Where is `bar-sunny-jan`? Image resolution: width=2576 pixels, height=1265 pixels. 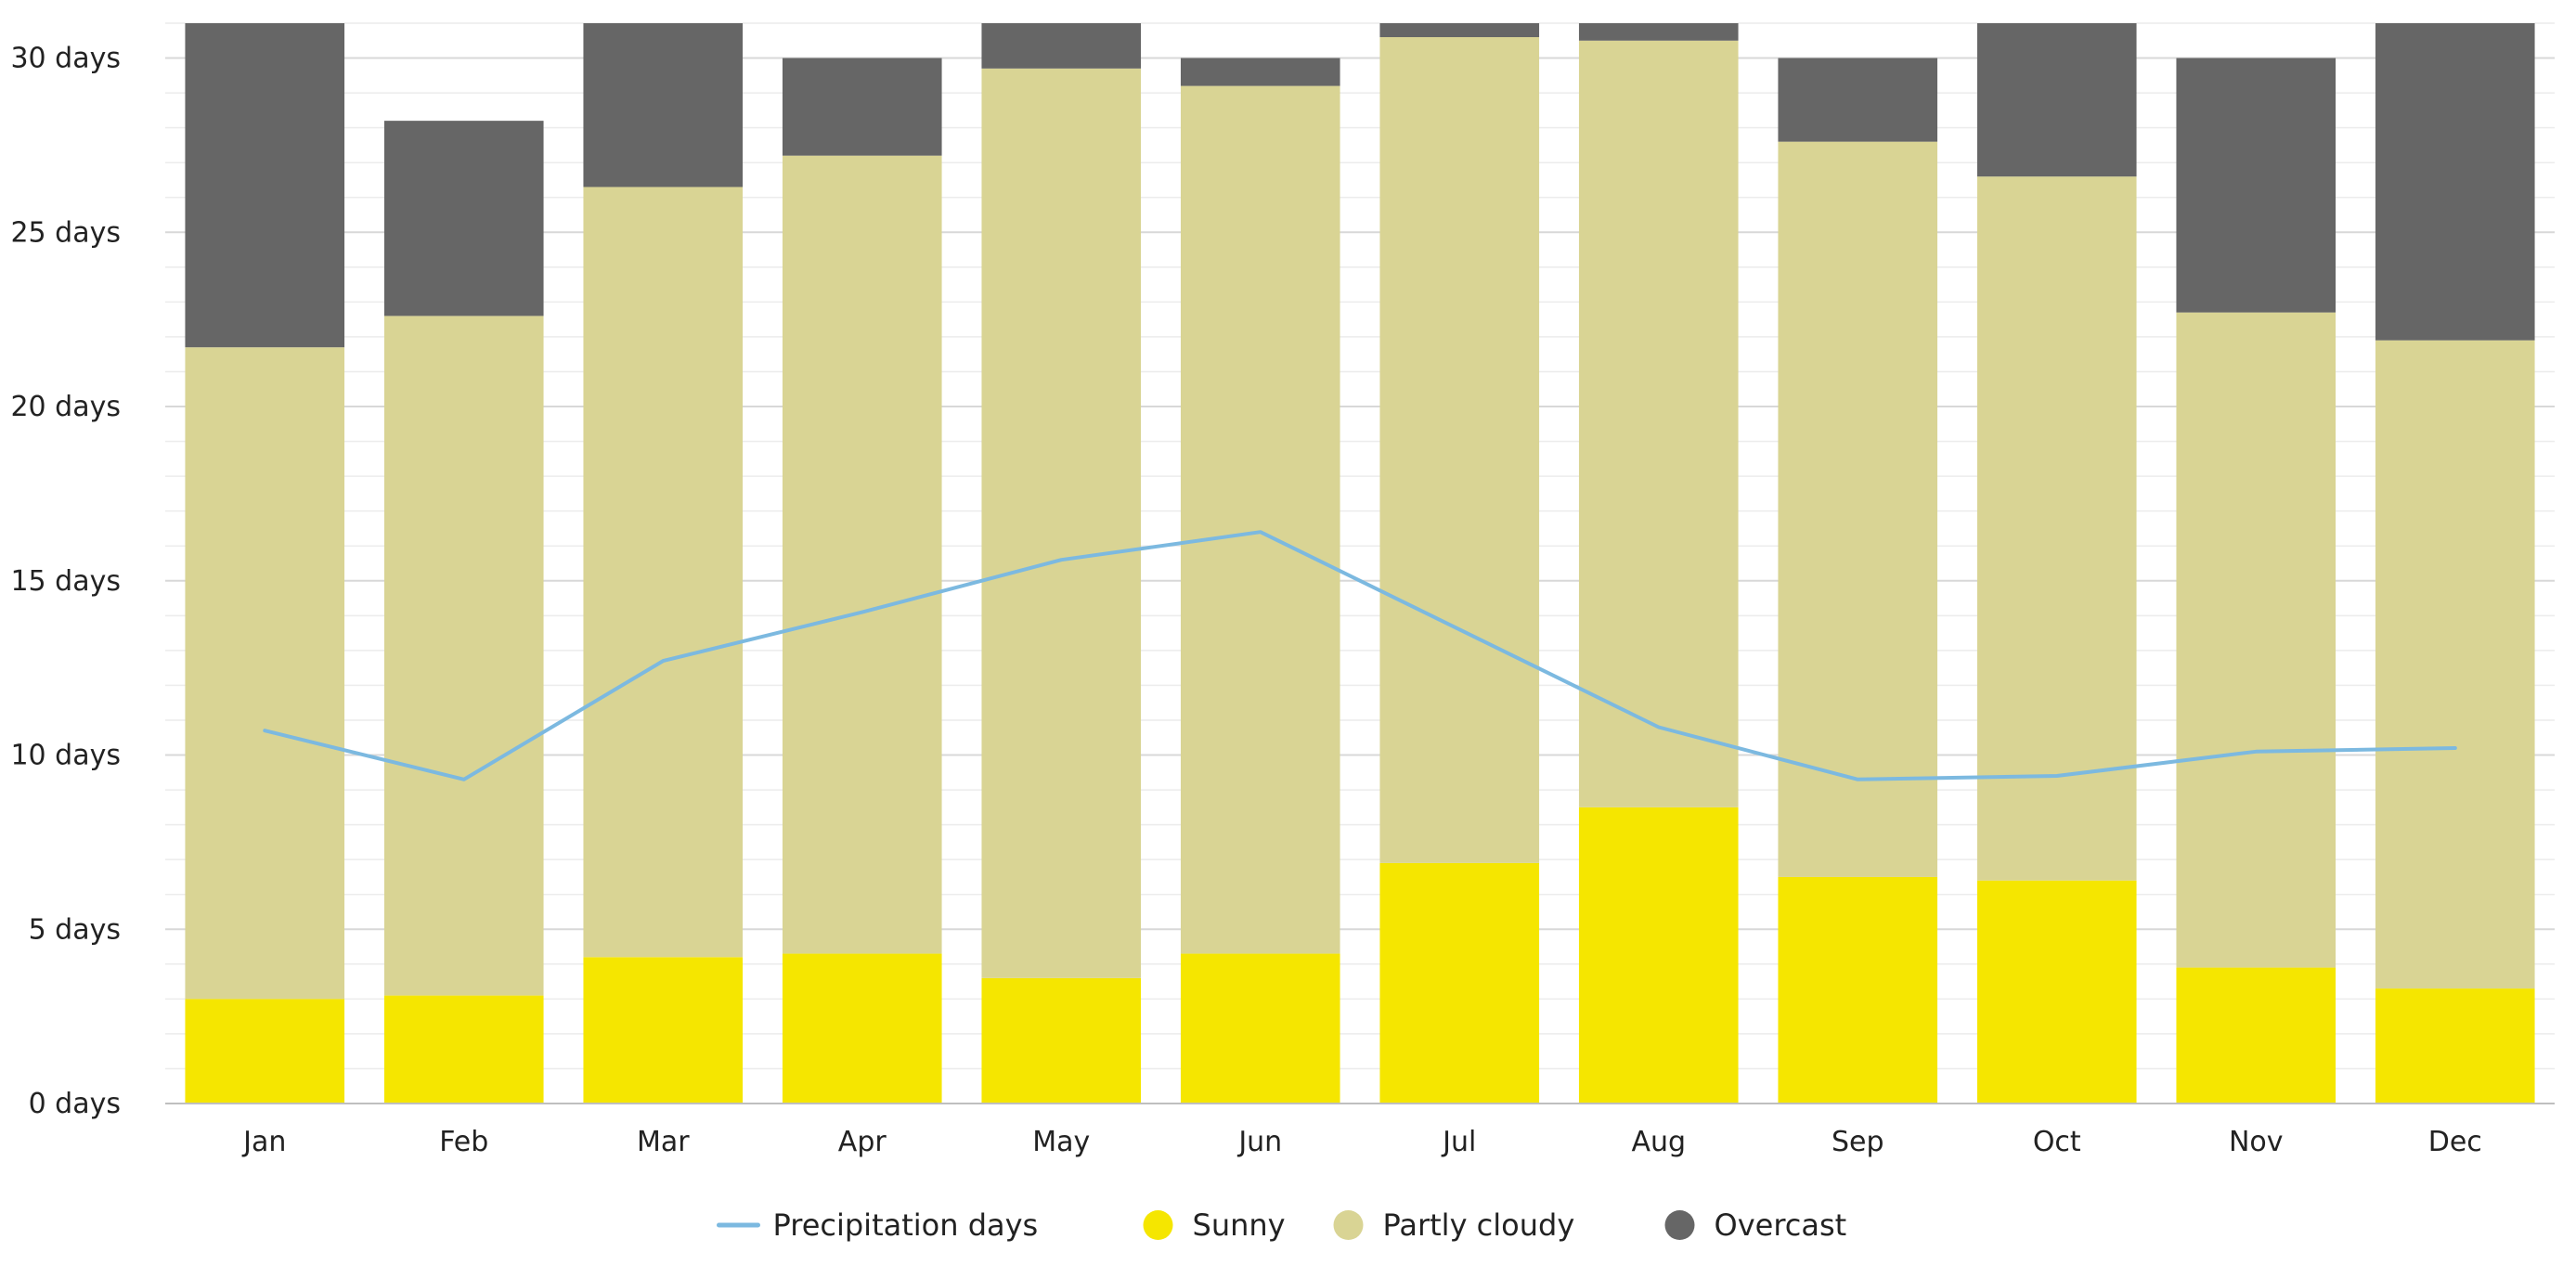
bar-sunny-jan is located at coordinates (265, 1051).